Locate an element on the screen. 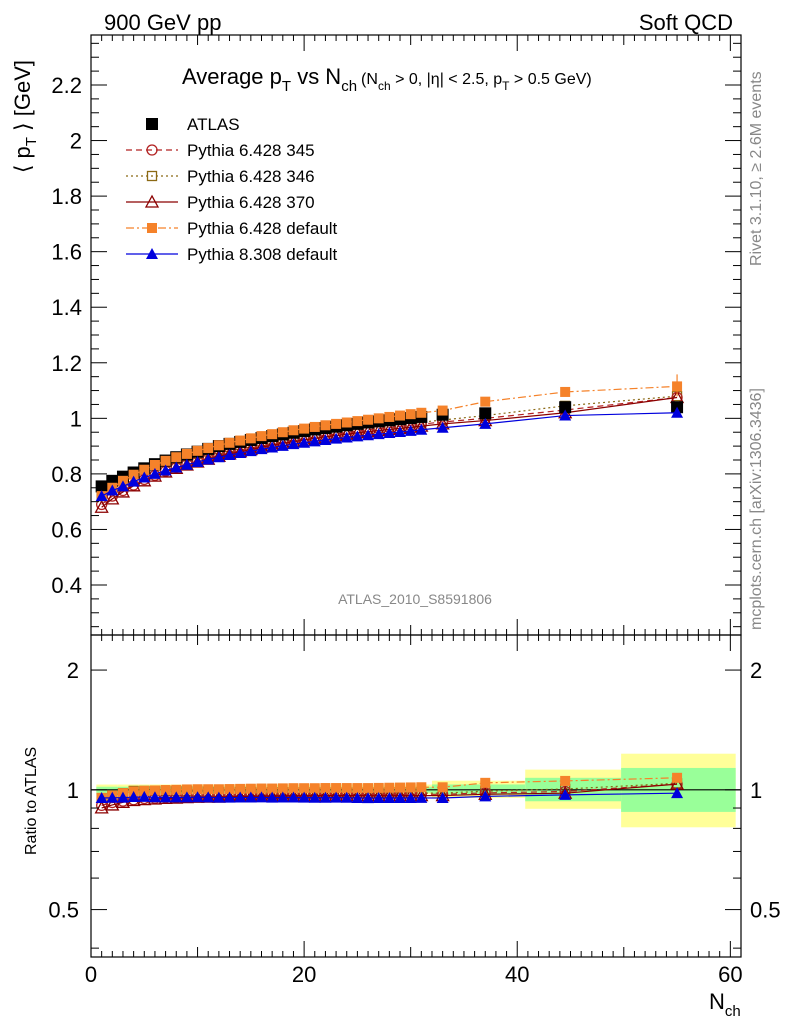 Image resolution: width=786 pixels, height=1024 pixels. ratio-y-tick-label-right: 0.5 is located at coordinates (765, 910).